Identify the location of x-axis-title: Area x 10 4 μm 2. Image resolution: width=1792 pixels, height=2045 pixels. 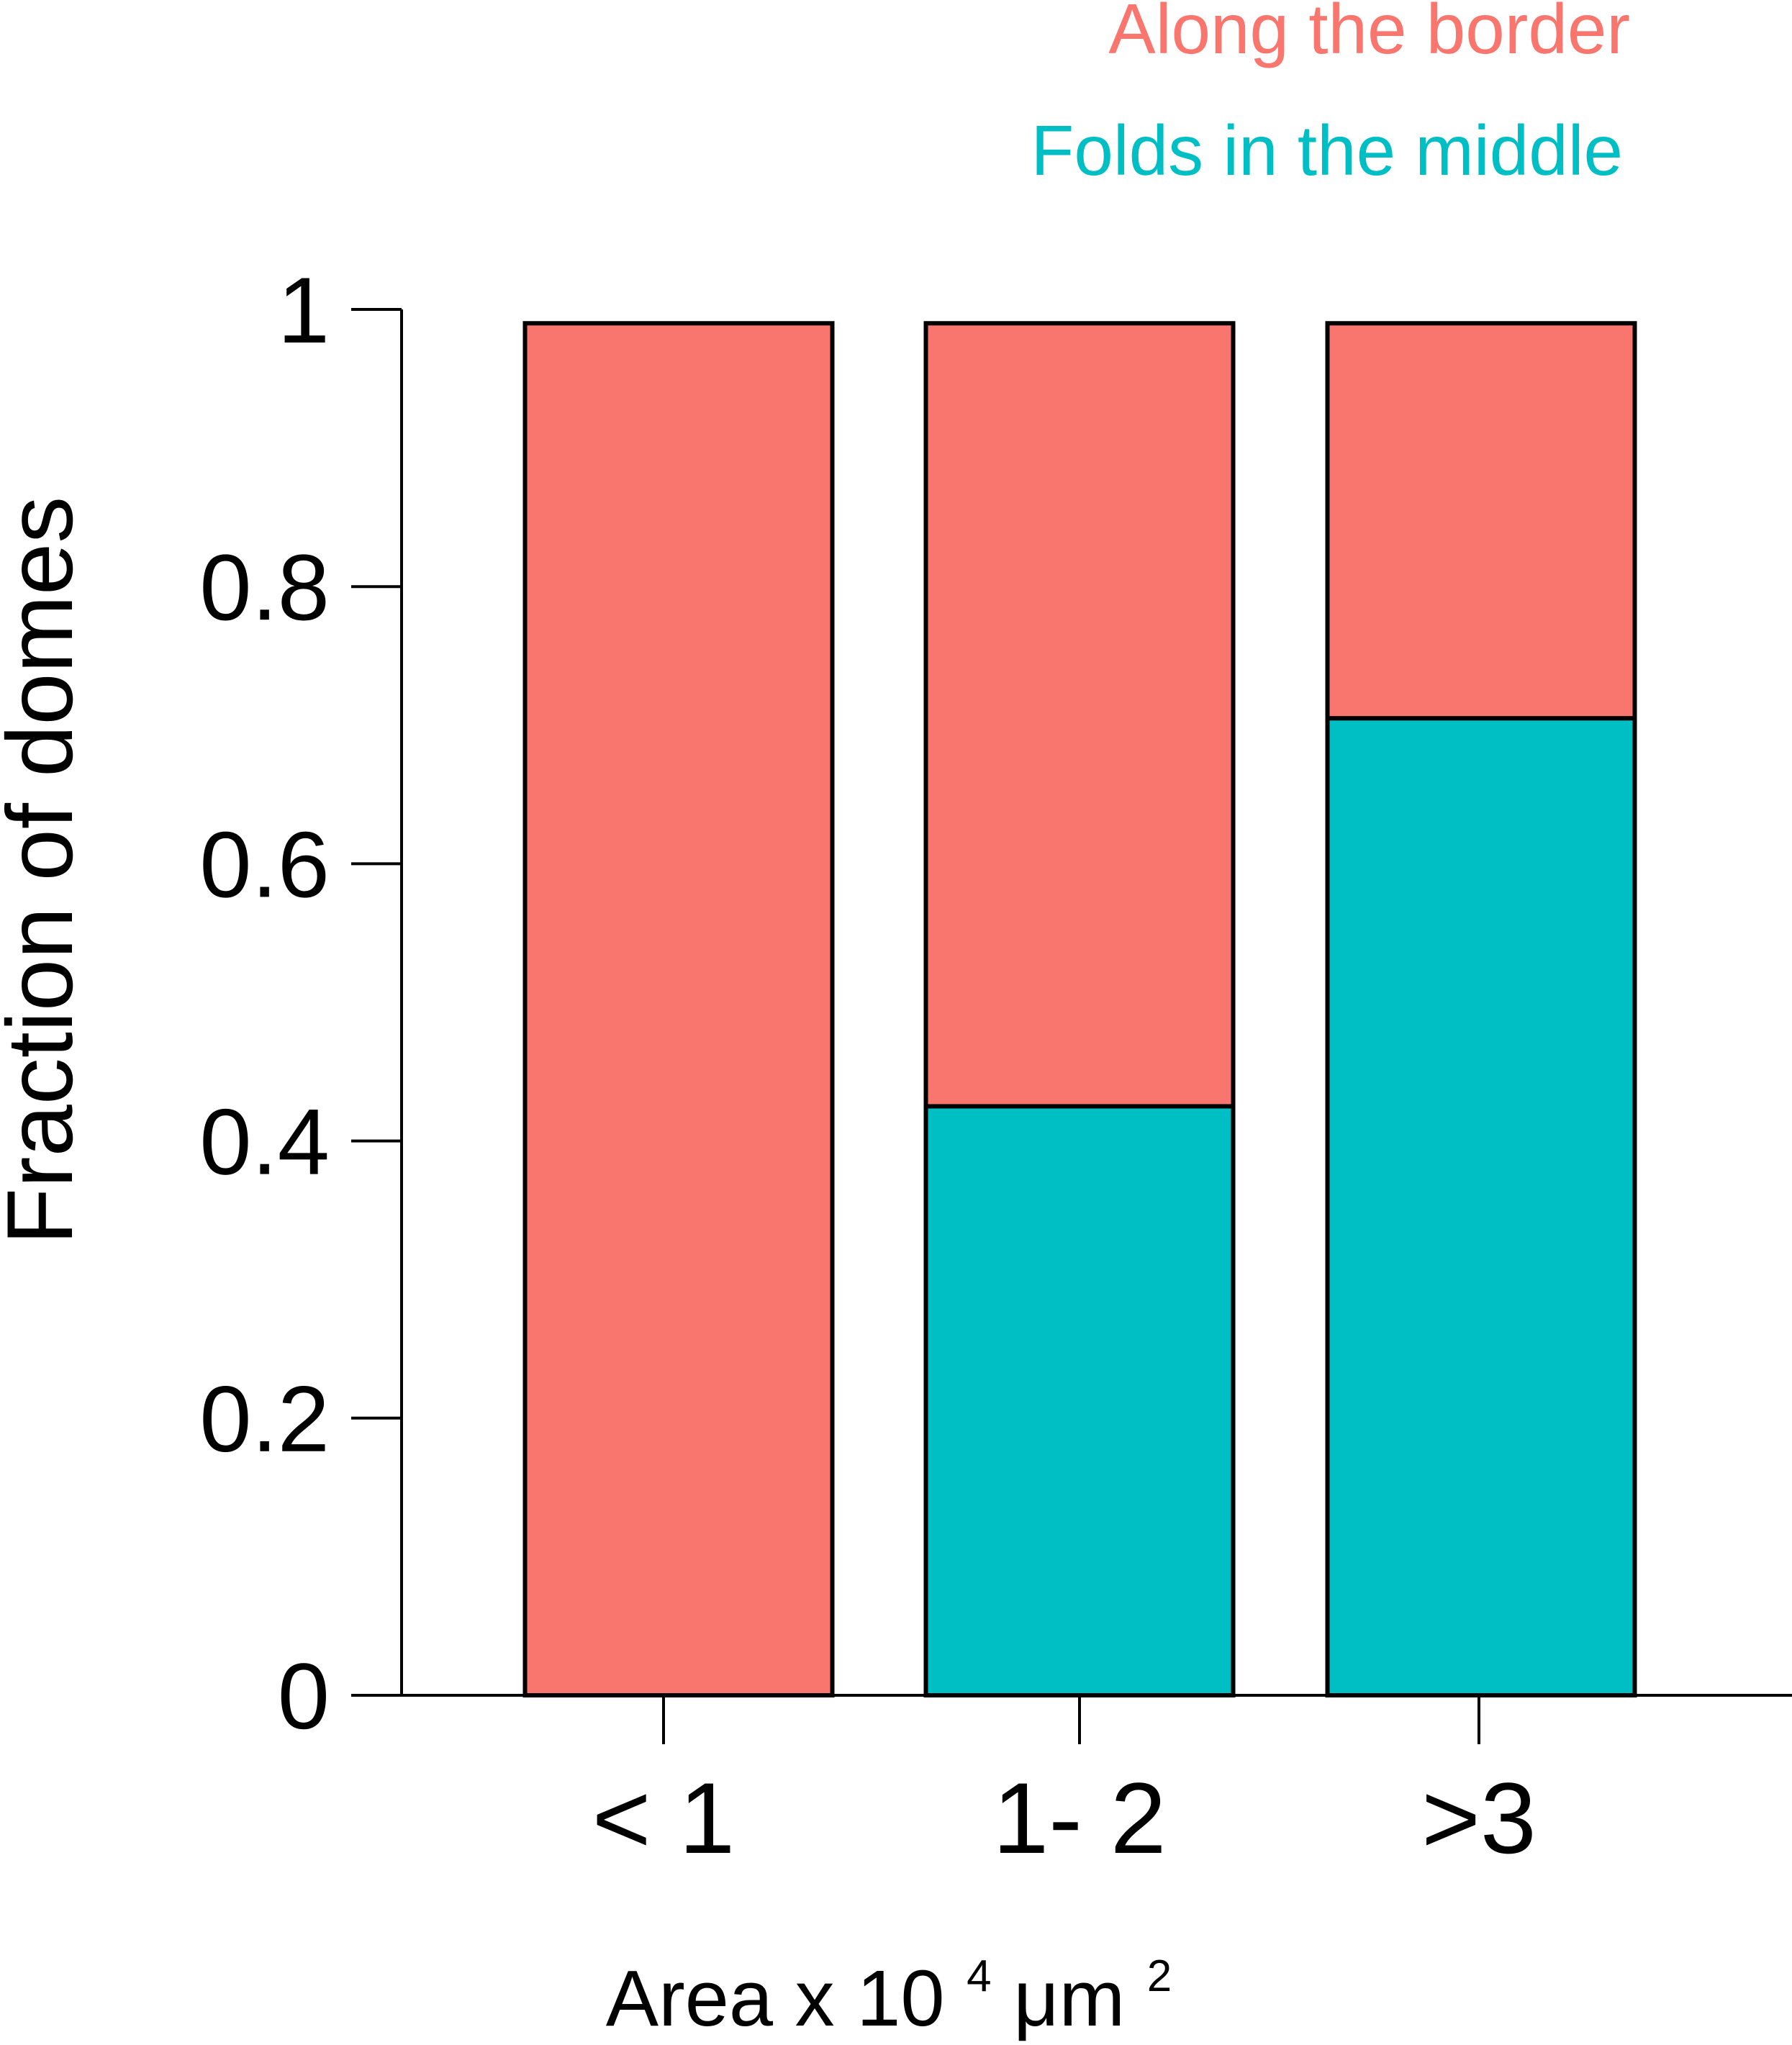
(889, 1981).